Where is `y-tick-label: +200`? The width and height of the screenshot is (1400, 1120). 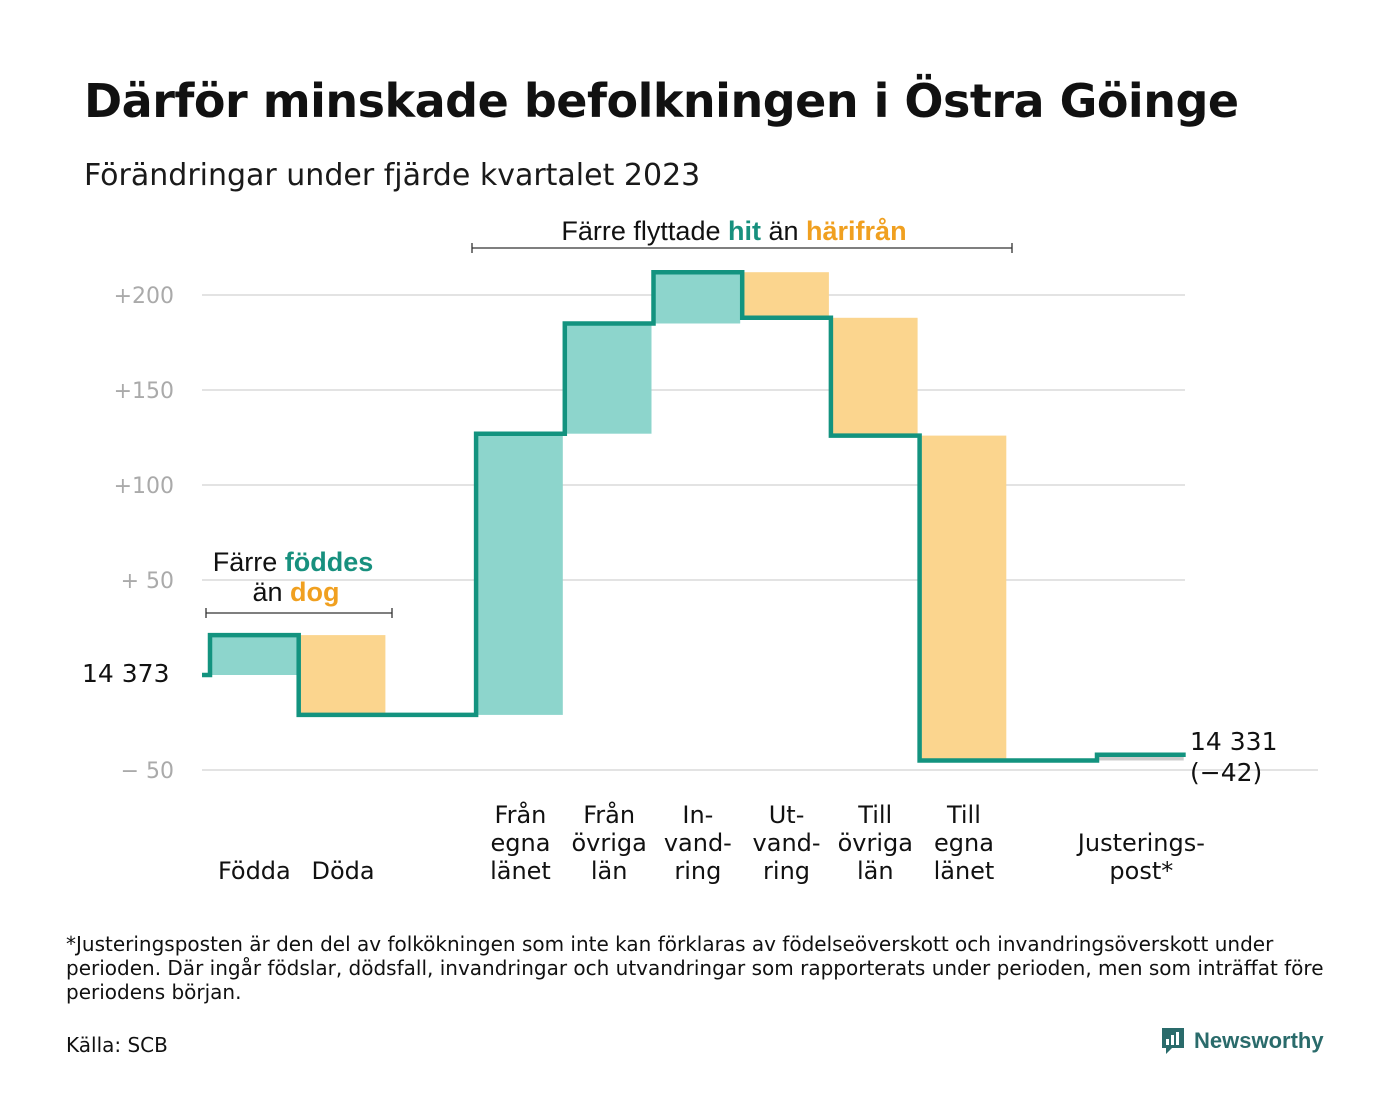 y-tick-label: +200 is located at coordinates (144, 296).